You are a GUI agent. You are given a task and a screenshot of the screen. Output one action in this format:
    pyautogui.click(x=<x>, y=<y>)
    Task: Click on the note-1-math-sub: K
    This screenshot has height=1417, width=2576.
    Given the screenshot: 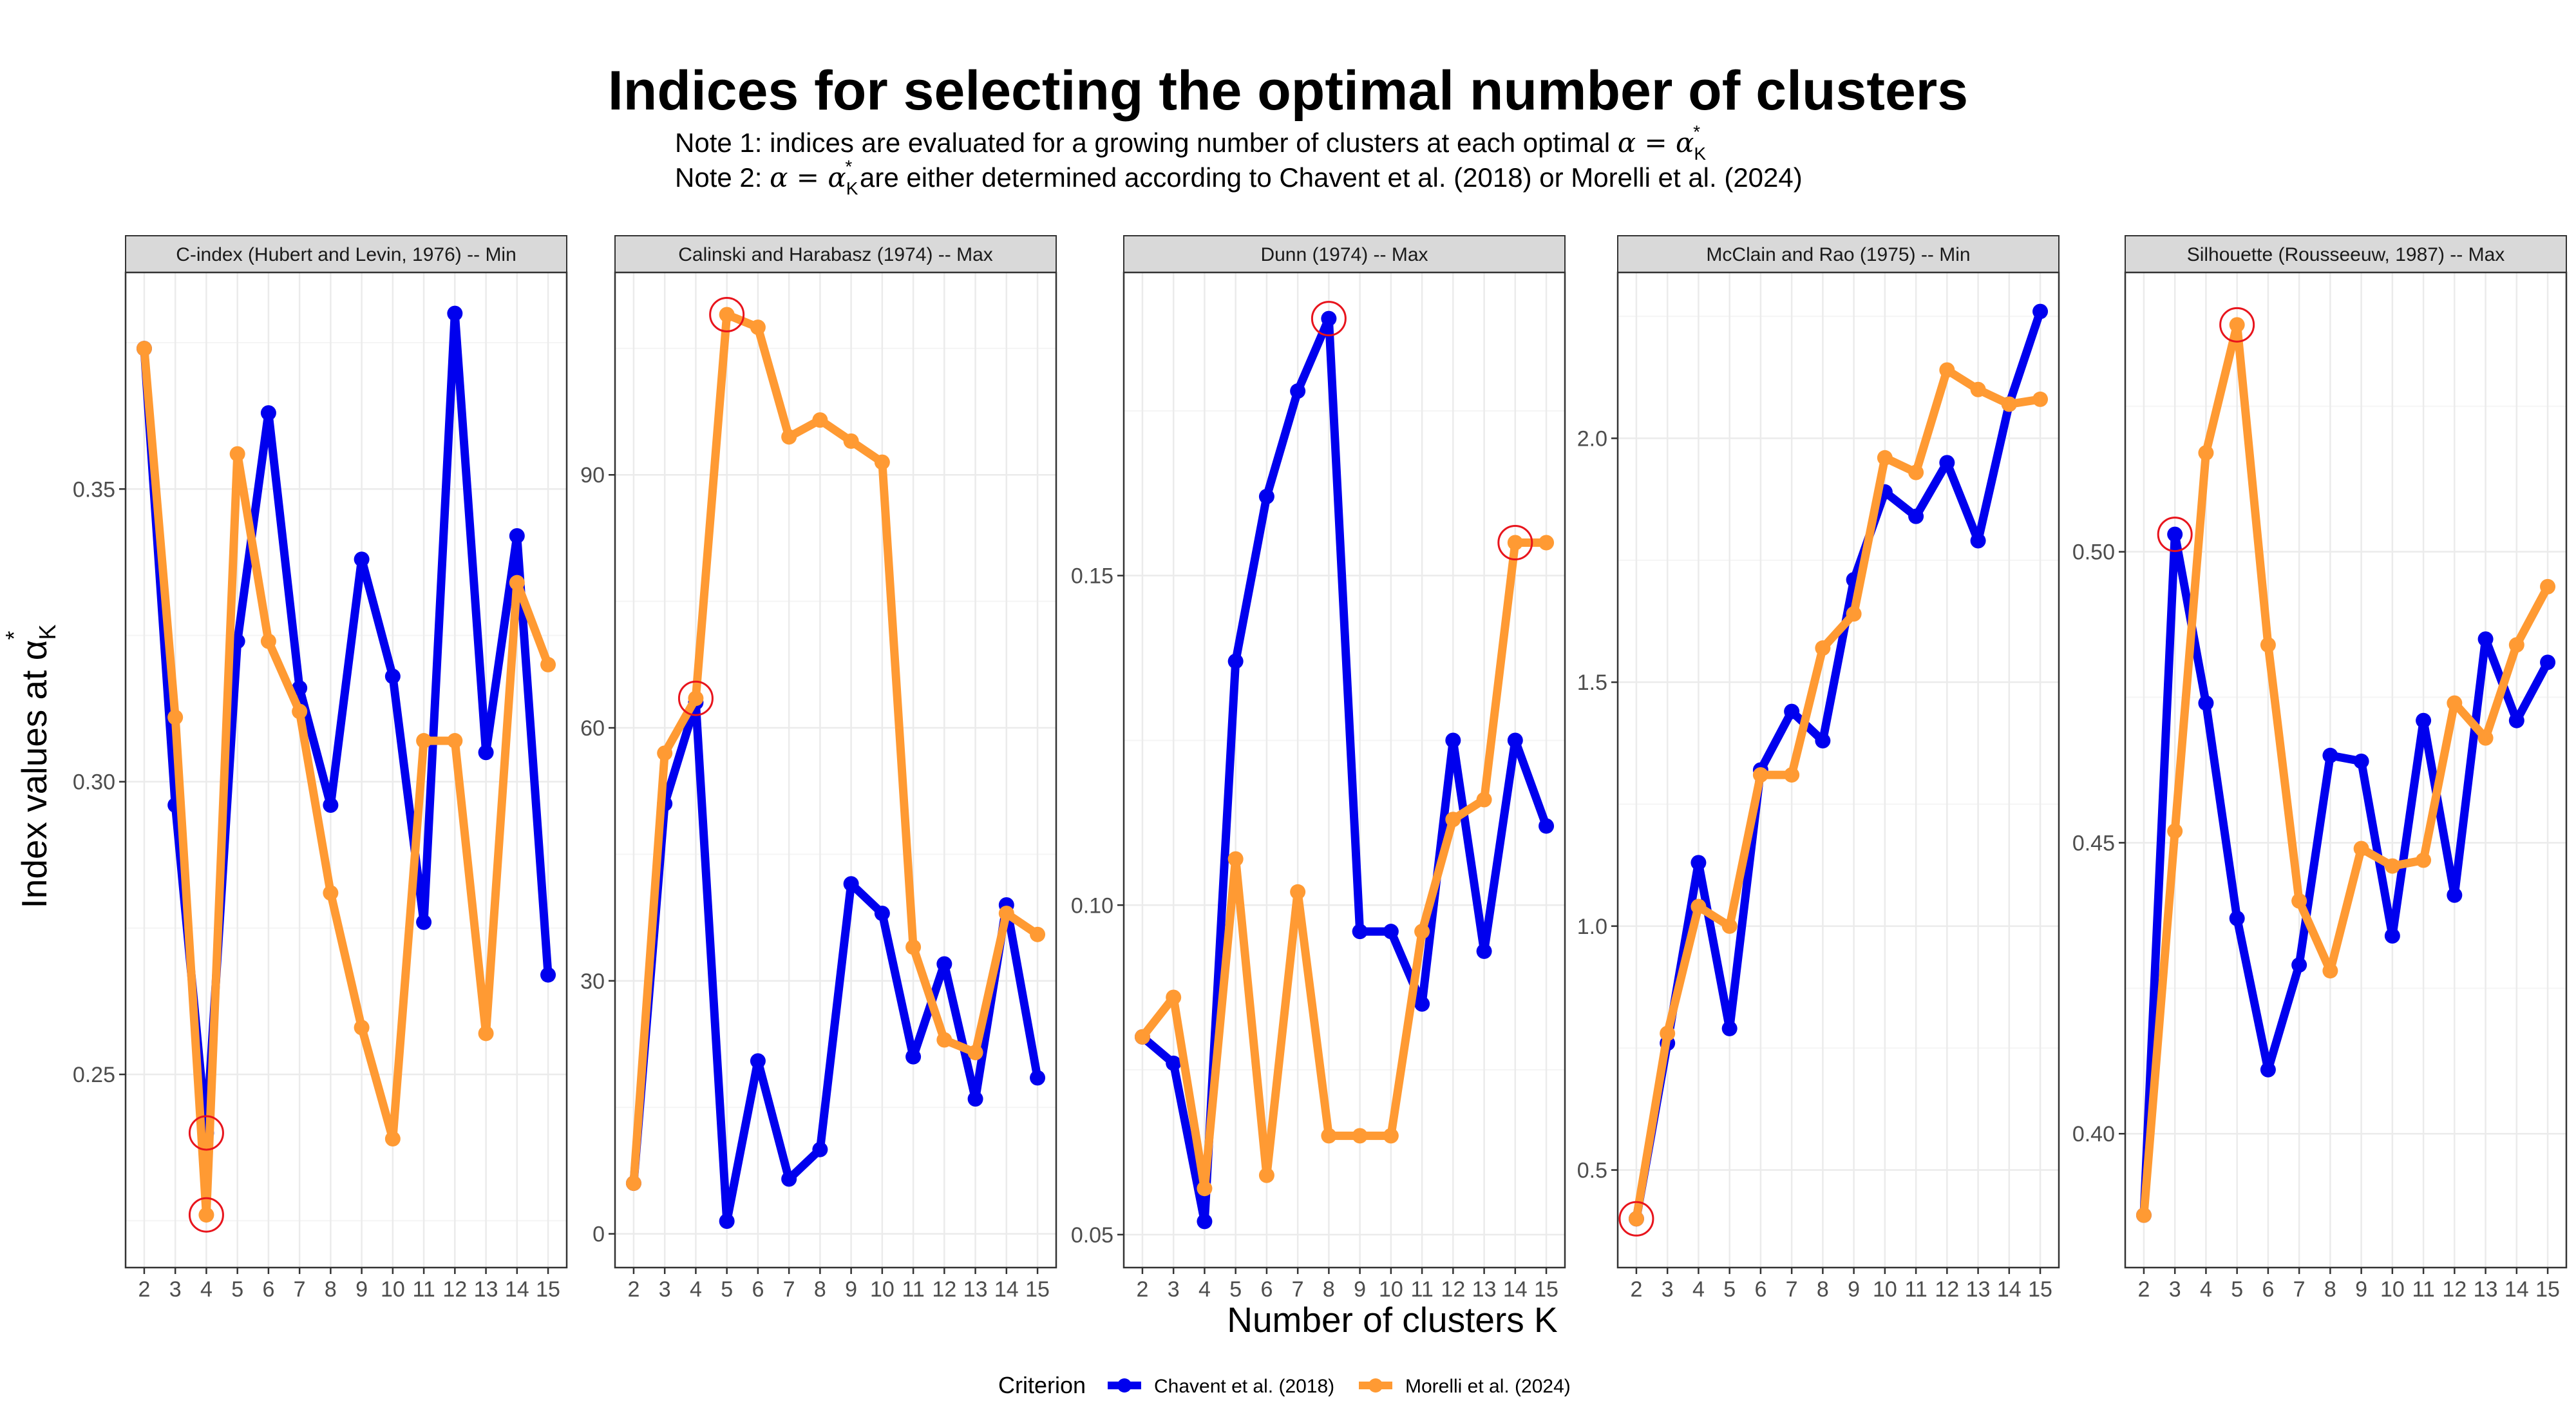 What is the action you would take?
    pyautogui.click(x=1700, y=154)
    